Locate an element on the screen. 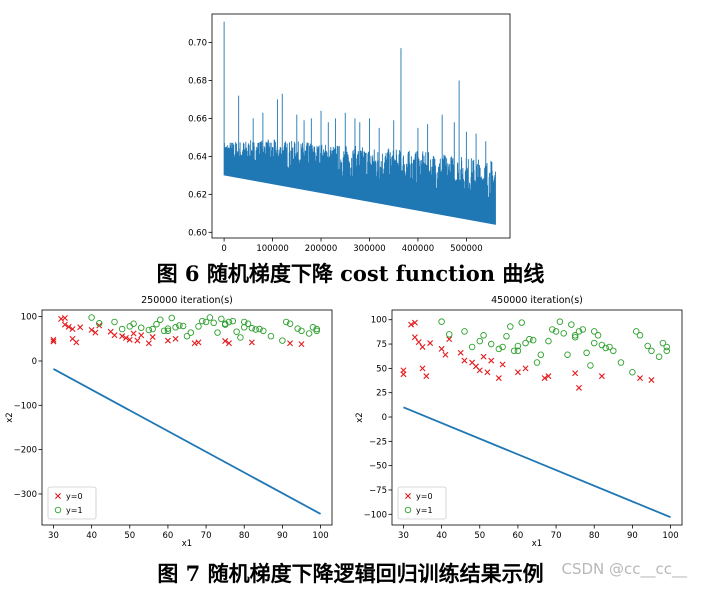 The image size is (701, 592). fig7-left-legend is located at coordinates (72, 503).